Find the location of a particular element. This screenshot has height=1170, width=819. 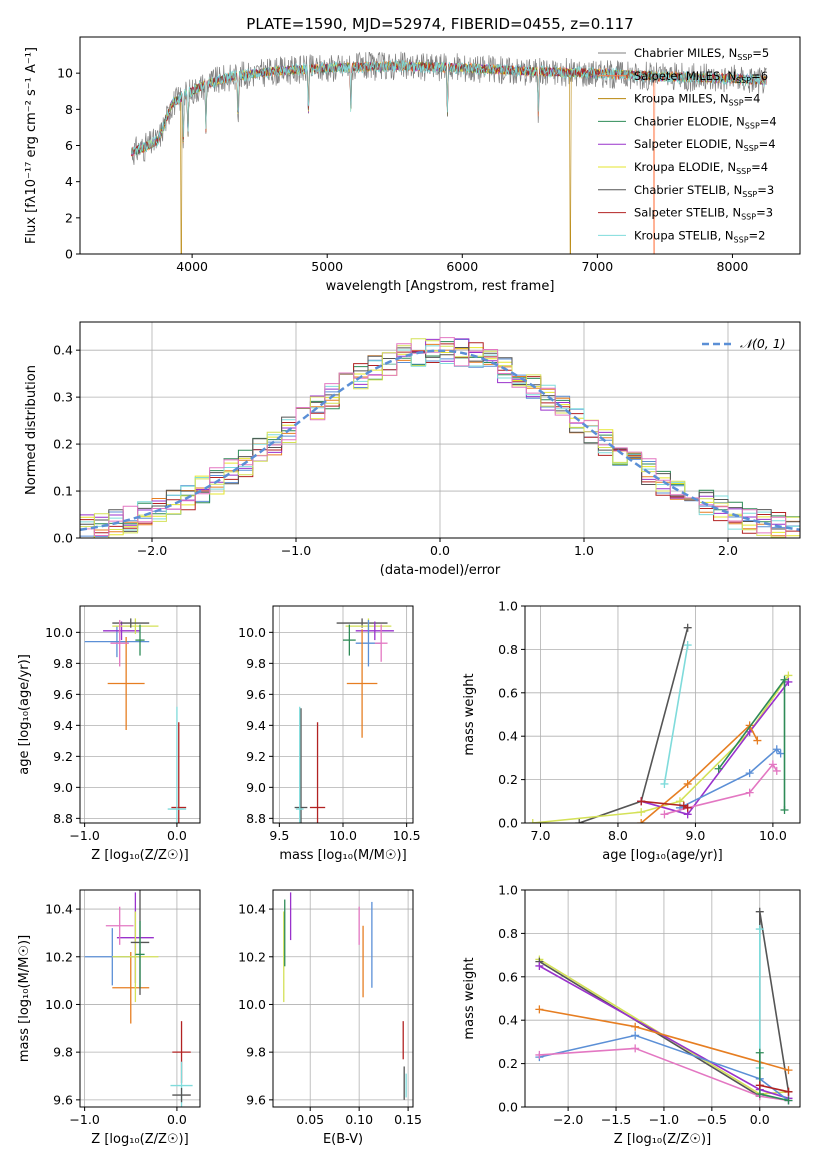

x-tick-label: 10.0 is located at coordinates (773, 835).